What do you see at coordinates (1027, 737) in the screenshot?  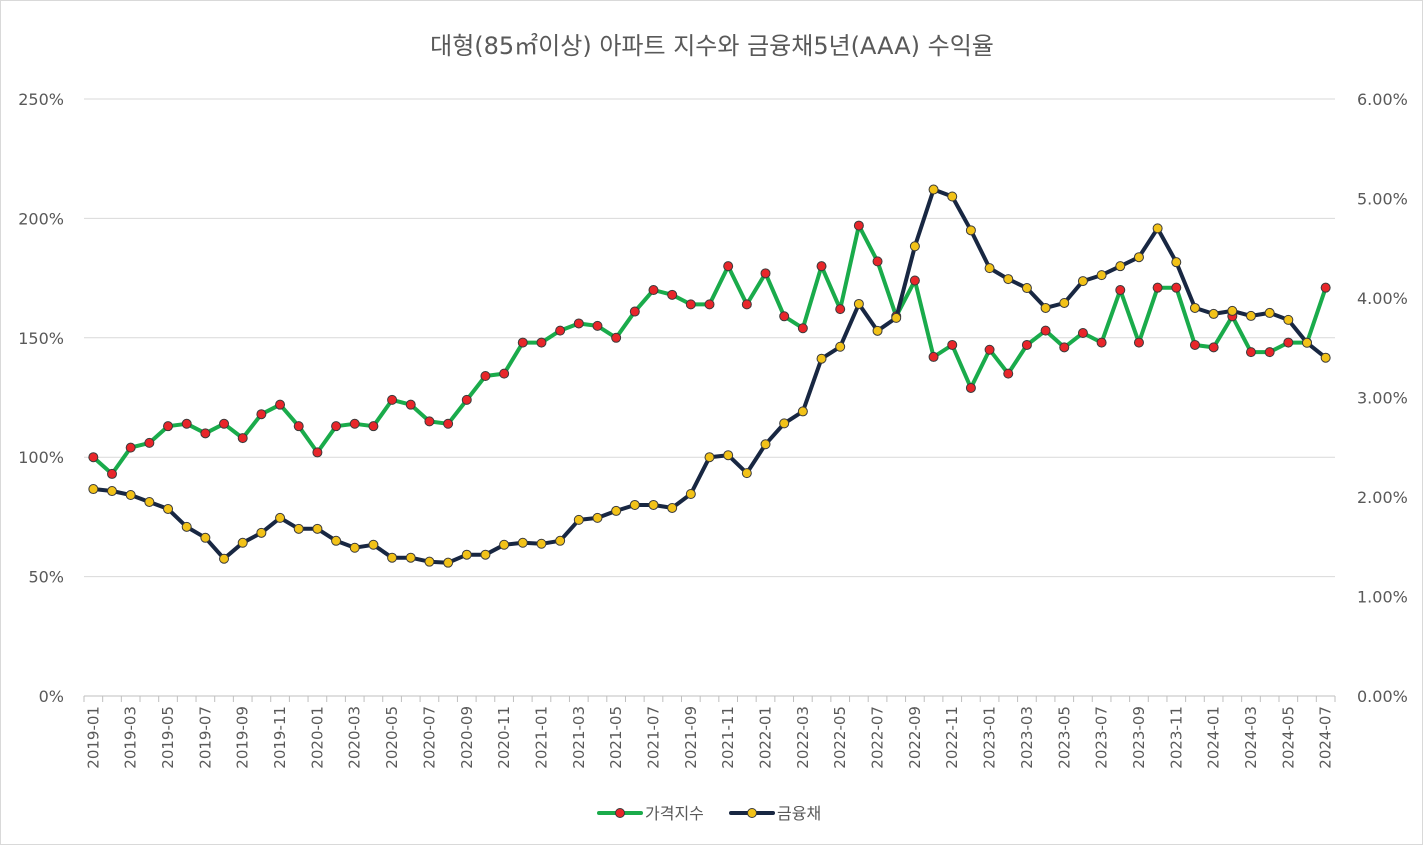 I see `x-tick-label: 2023-03` at bounding box center [1027, 737].